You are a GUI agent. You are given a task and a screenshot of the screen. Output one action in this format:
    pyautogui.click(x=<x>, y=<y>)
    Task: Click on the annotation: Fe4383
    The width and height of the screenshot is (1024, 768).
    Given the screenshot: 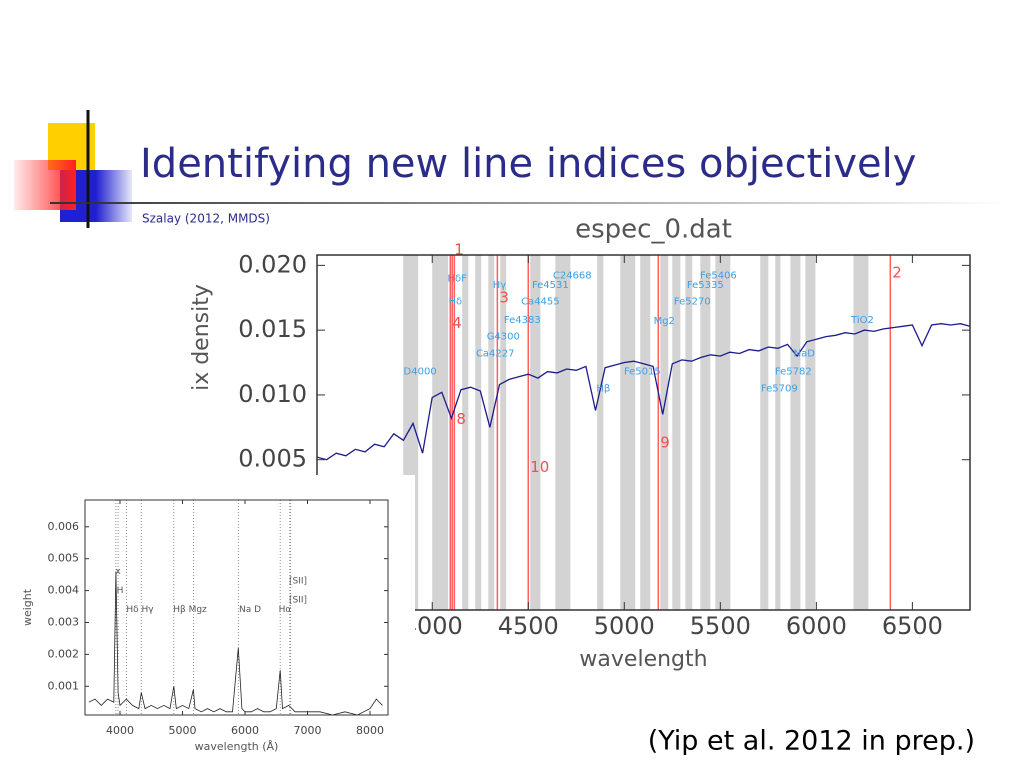 What is the action you would take?
    pyautogui.click(x=522, y=320)
    